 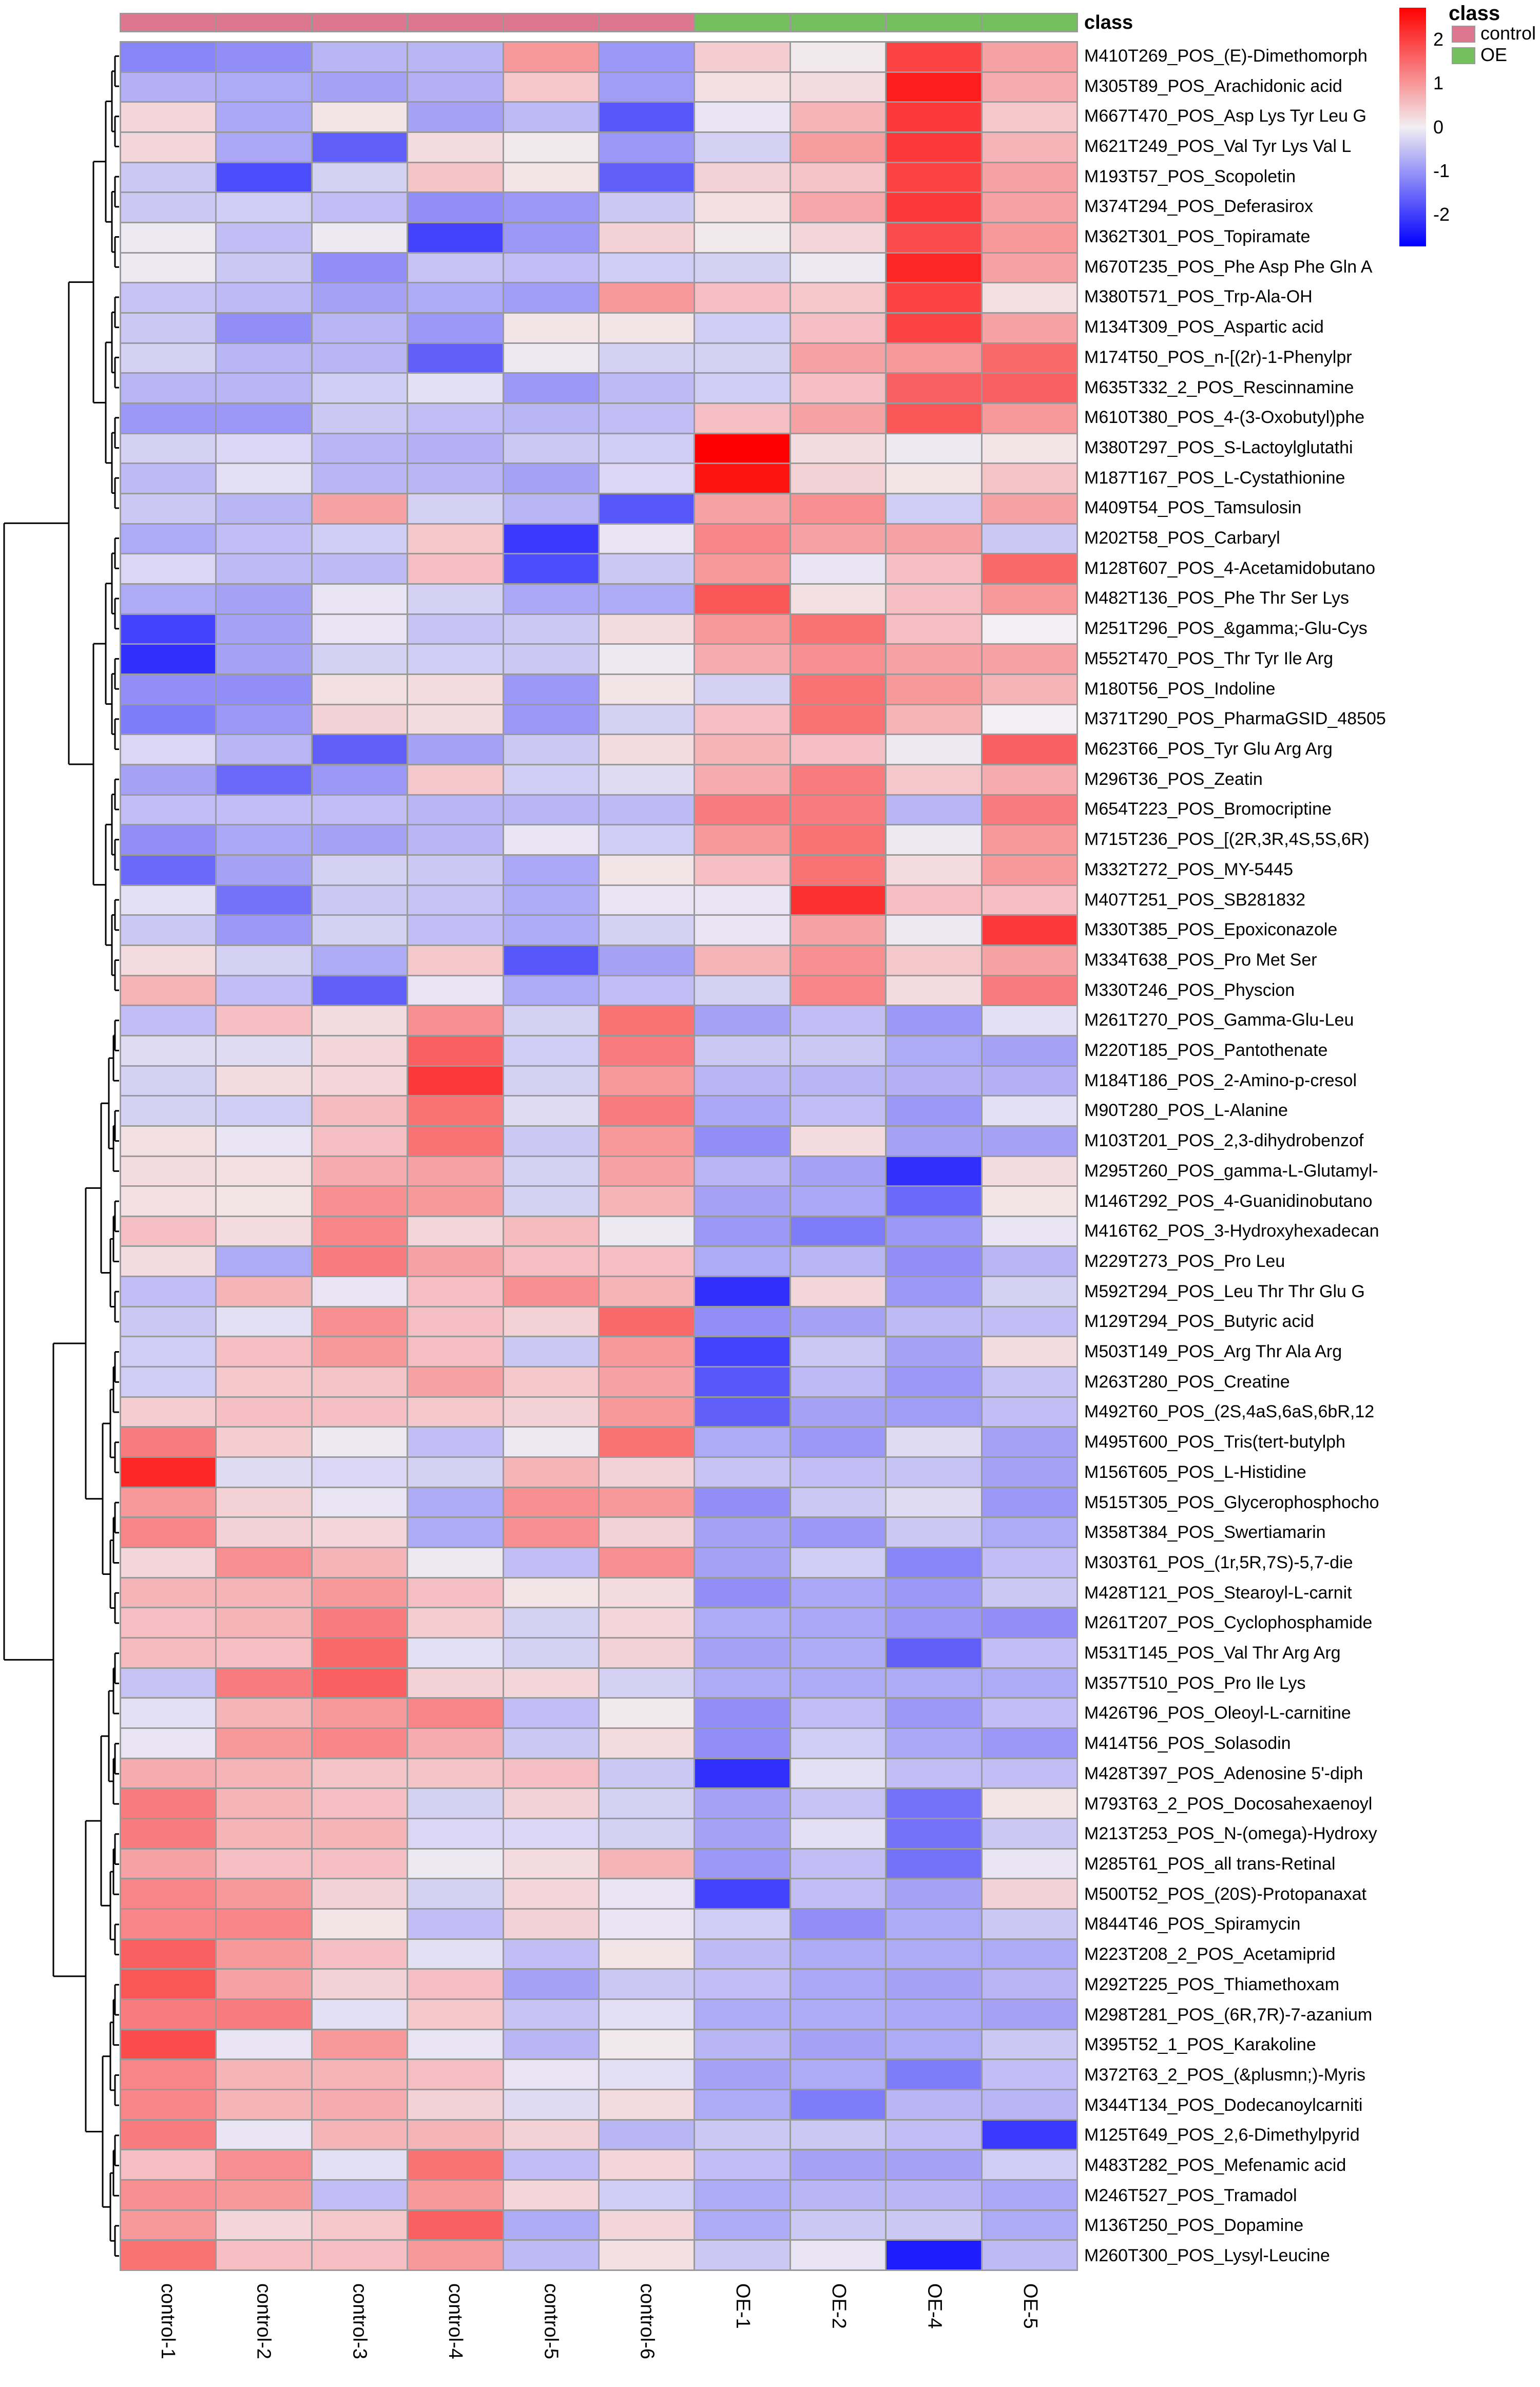 I want to click on row-label: M654T223_POS_Bromocriptine, so click(x=1208, y=809).